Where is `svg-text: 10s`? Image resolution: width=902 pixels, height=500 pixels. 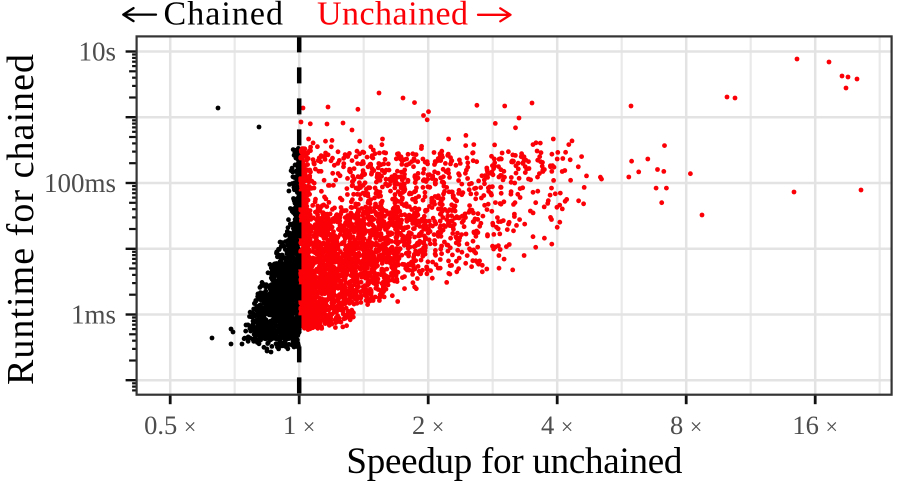 svg-text: 10s is located at coordinates (97, 51).